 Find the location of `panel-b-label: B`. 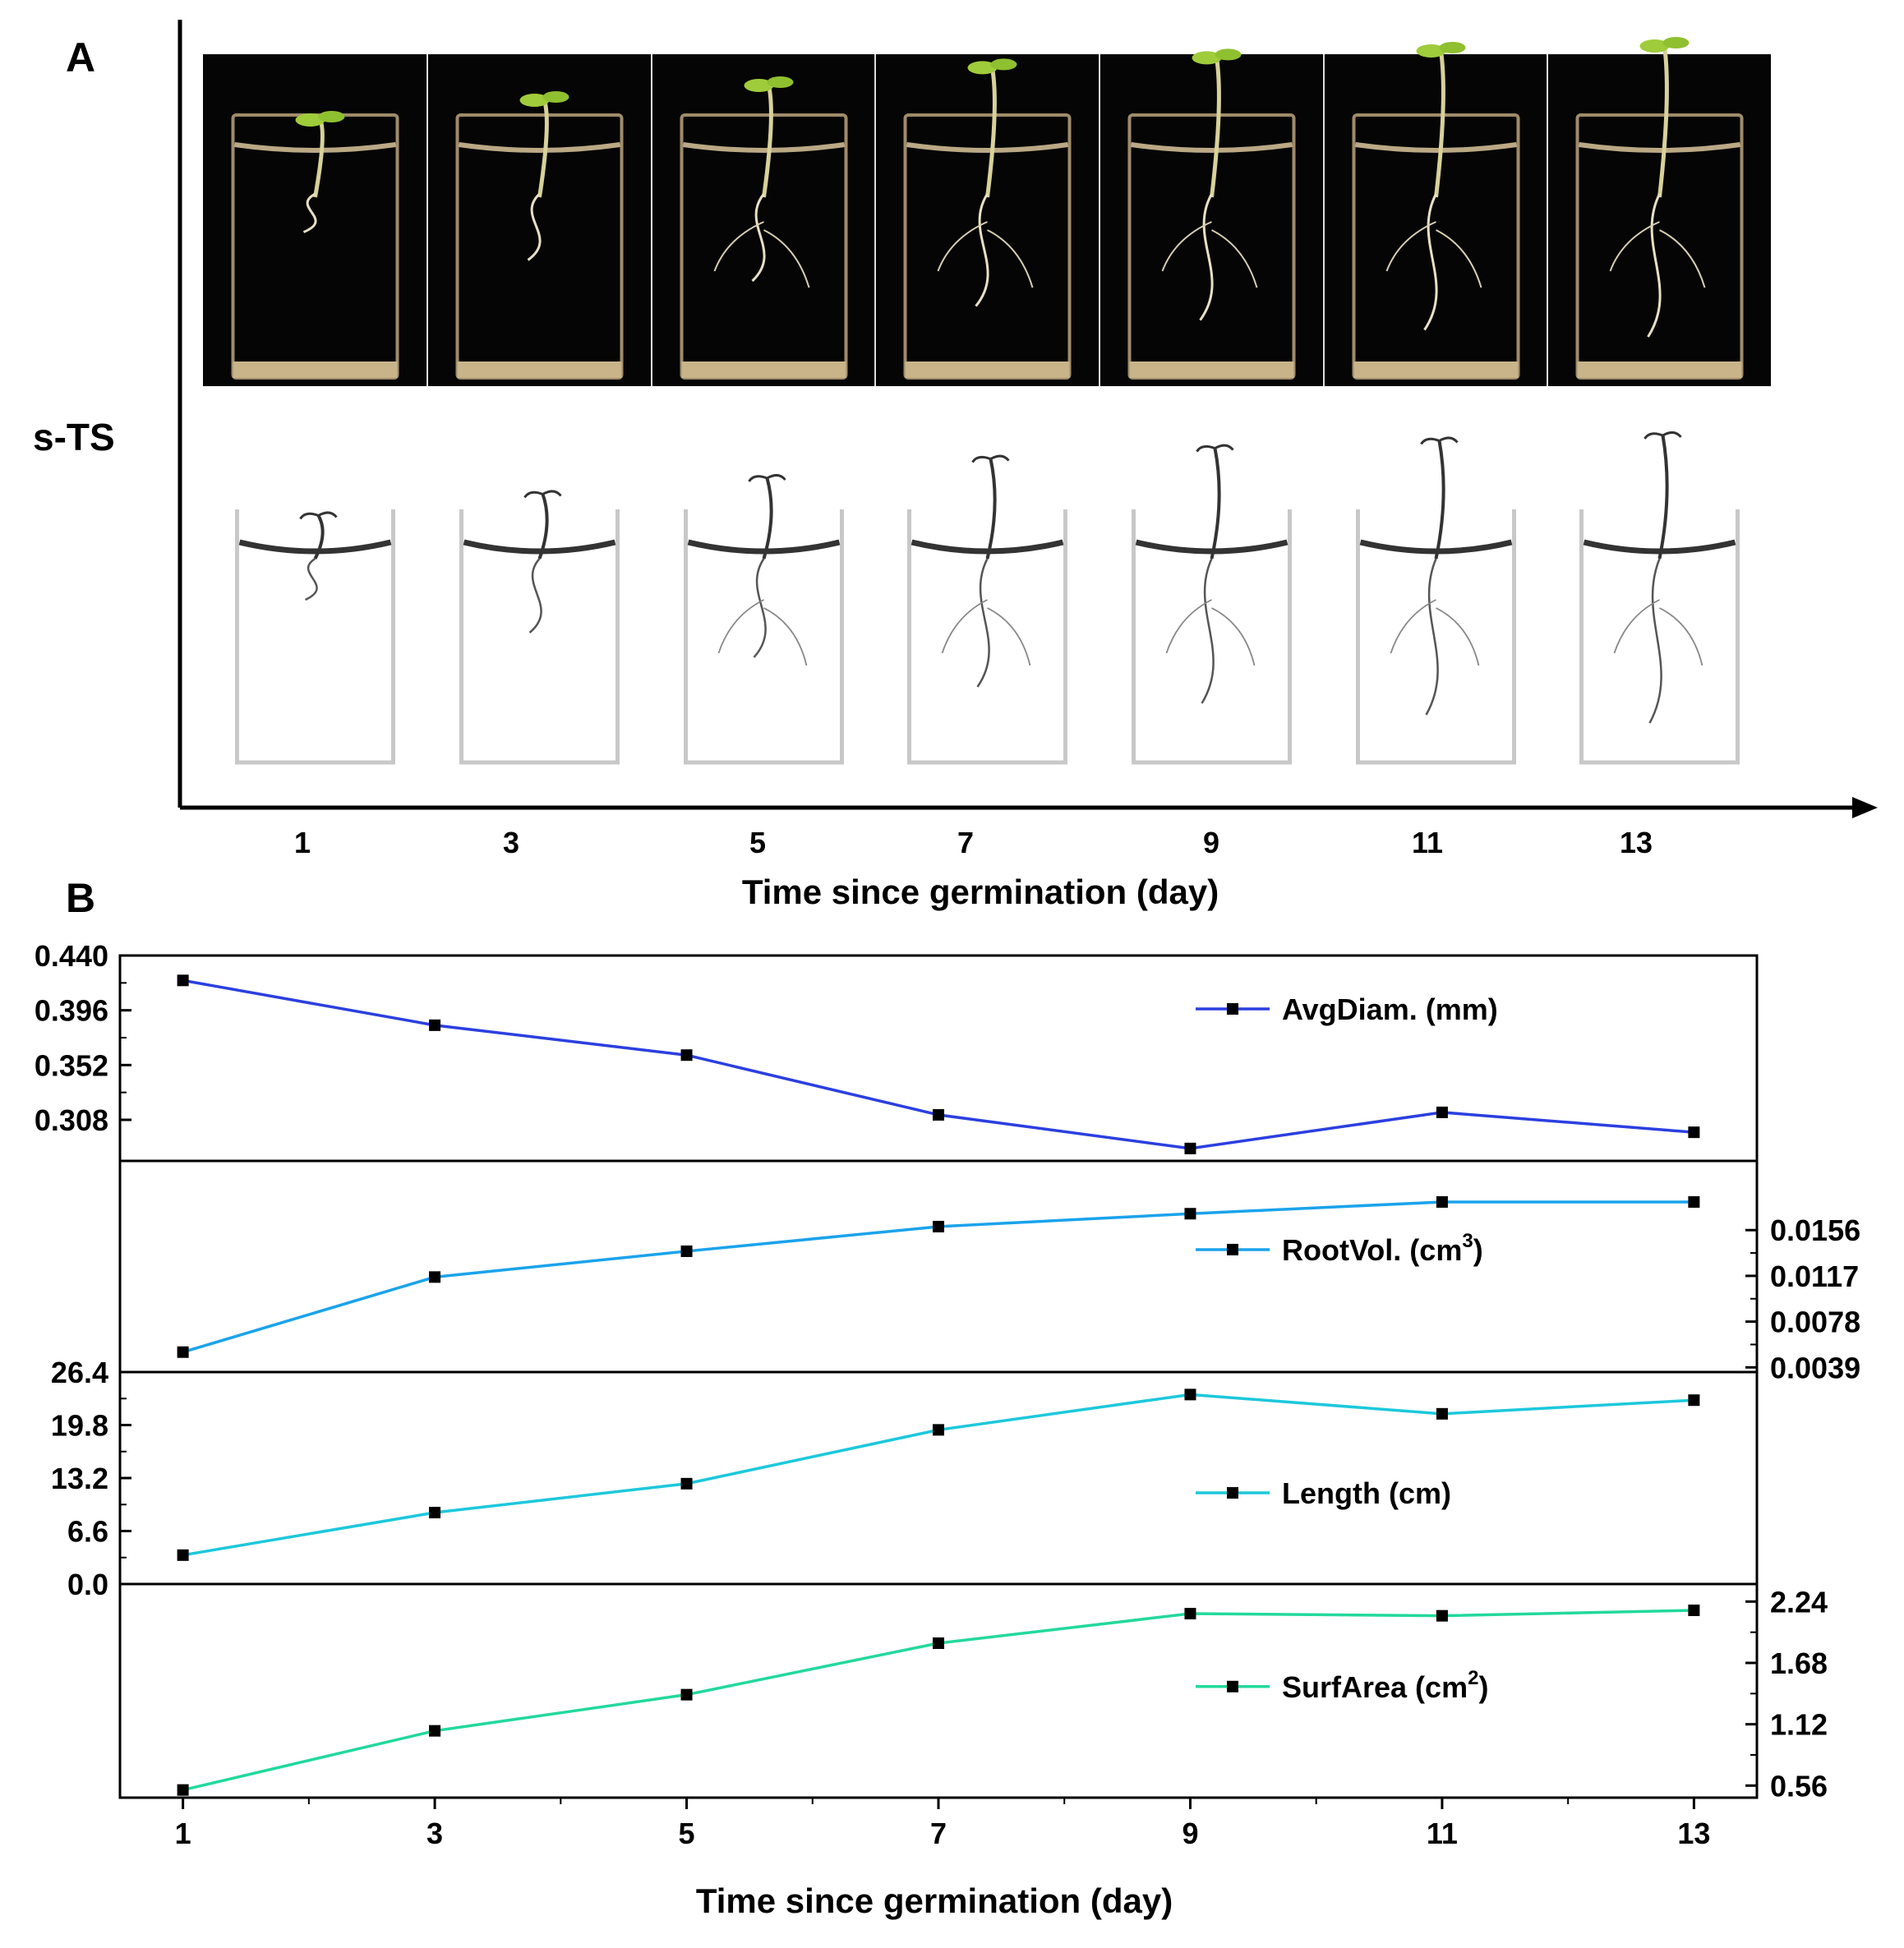

panel-b-label: B is located at coordinates (80, 898).